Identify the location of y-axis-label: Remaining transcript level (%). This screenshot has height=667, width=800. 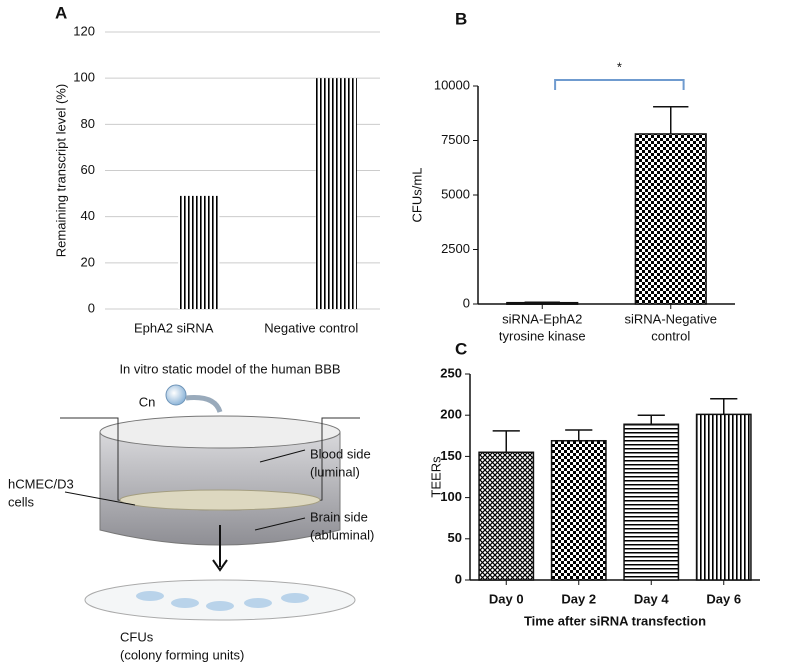
(60, 170).